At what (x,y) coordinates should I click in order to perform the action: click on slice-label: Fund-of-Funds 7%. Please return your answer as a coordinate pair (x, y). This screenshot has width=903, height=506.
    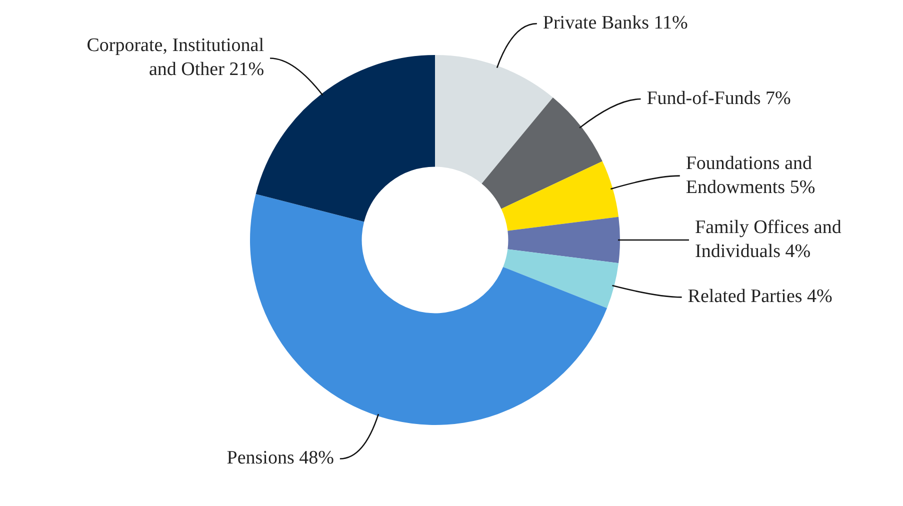
    Looking at the image, I should click on (718, 99).